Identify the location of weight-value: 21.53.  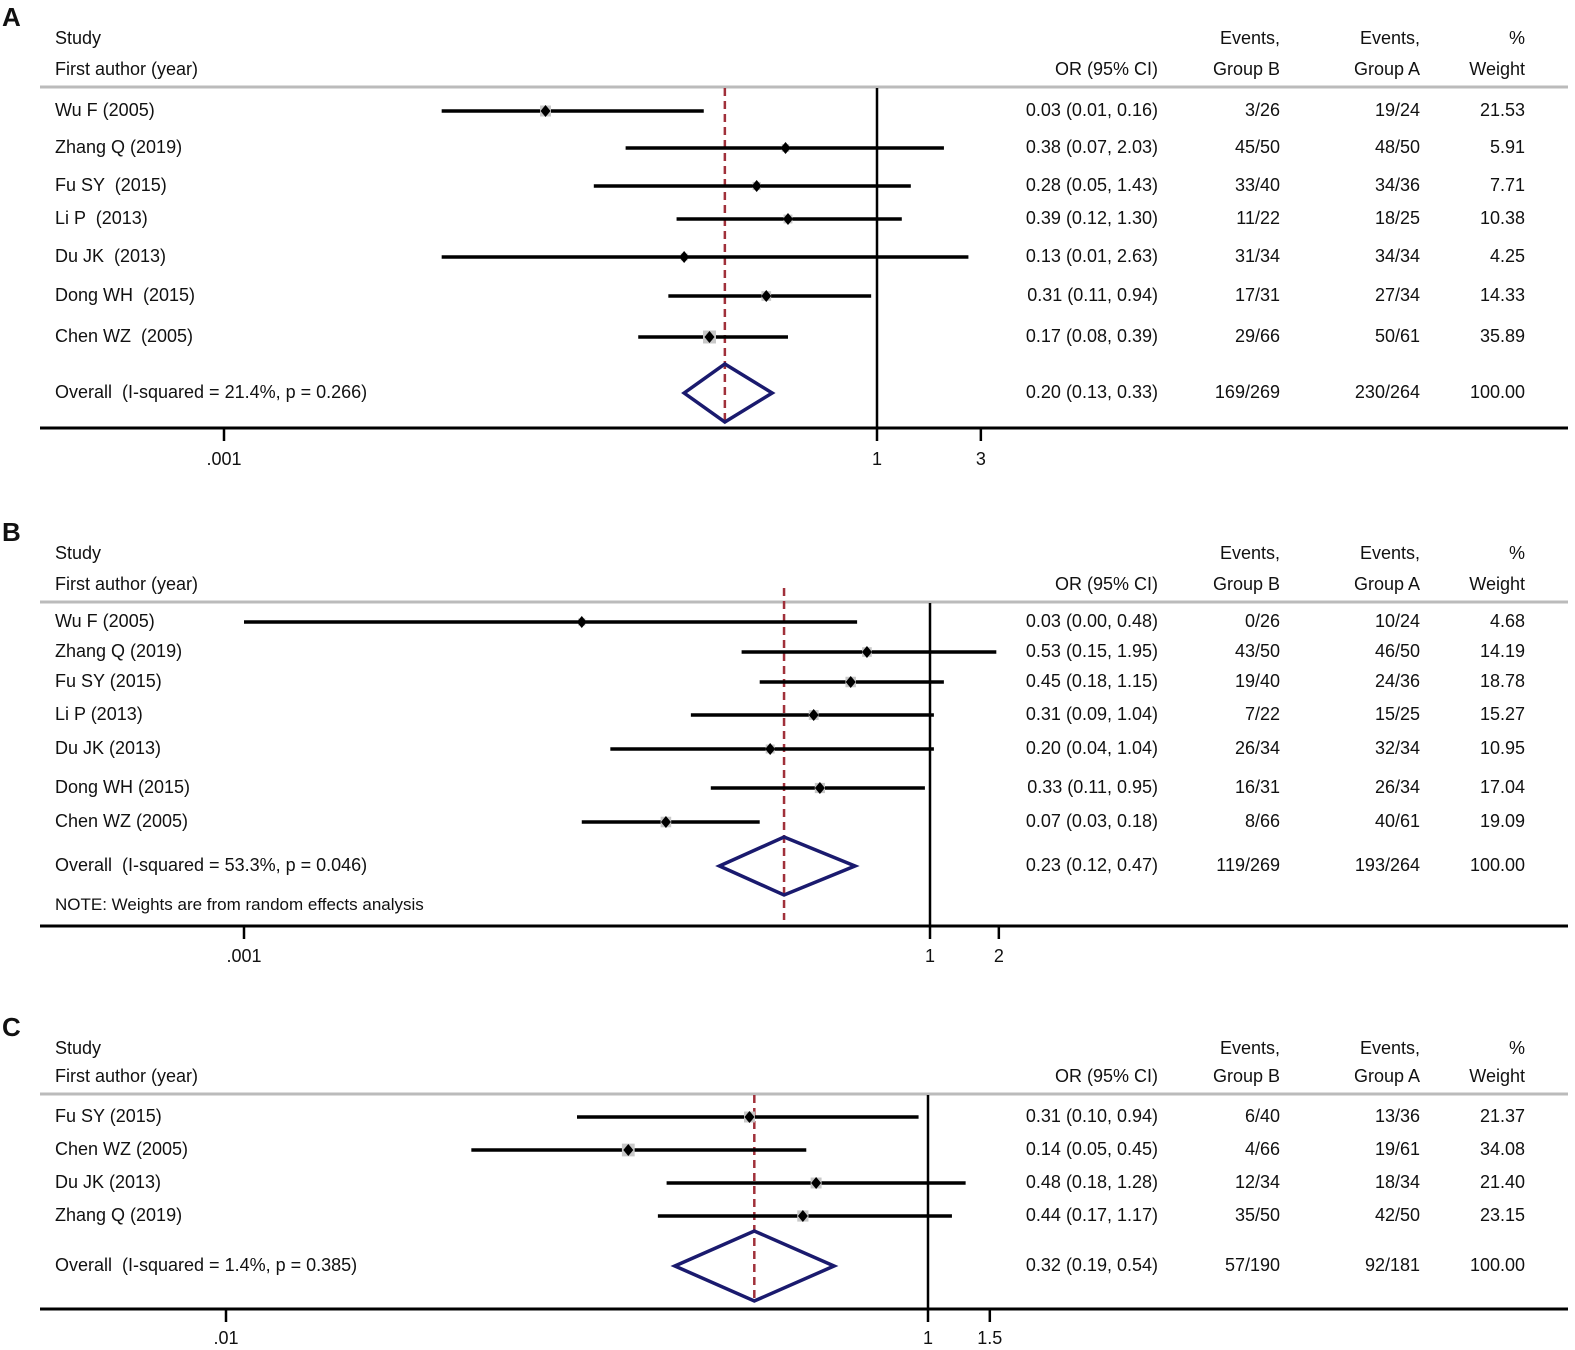
(1502, 110).